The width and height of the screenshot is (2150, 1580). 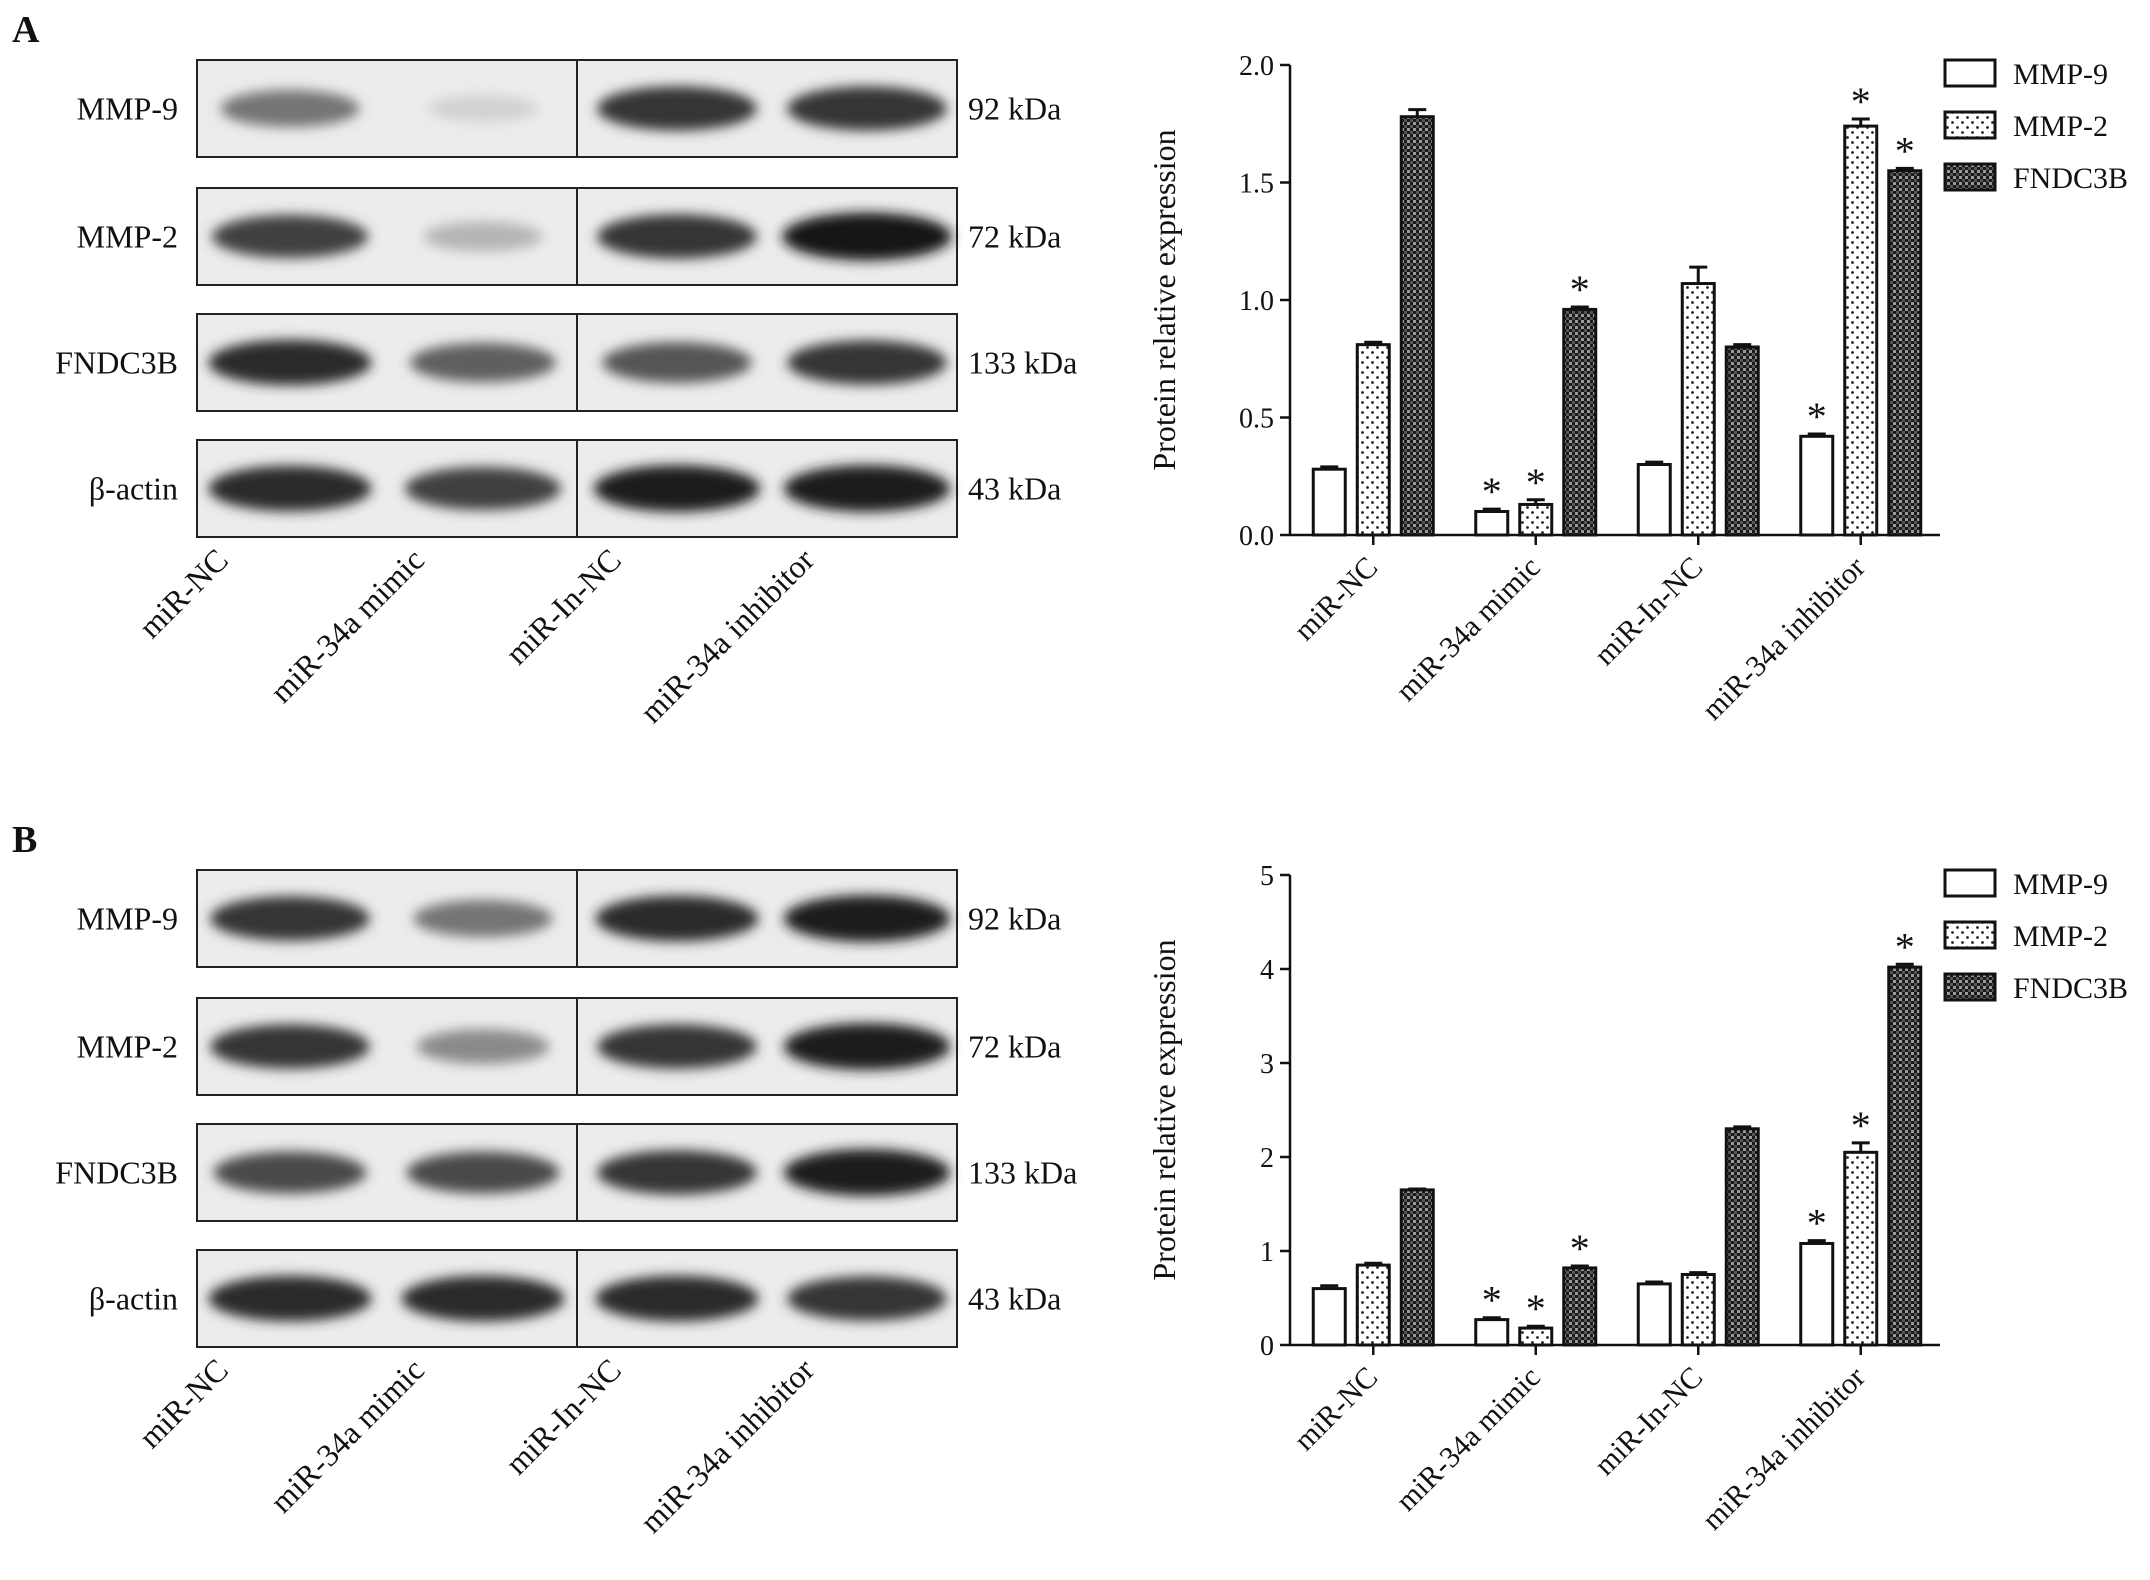 What do you see at coordinates (1654, 500) in the screenshot?
I see `bar-mmp-9-mir-in-nc` at bounding box center [1654, 500].